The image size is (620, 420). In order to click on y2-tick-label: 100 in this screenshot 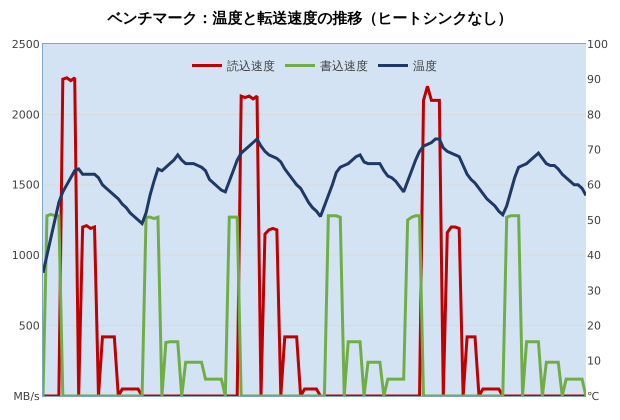, I will do `click(597, 44)`.